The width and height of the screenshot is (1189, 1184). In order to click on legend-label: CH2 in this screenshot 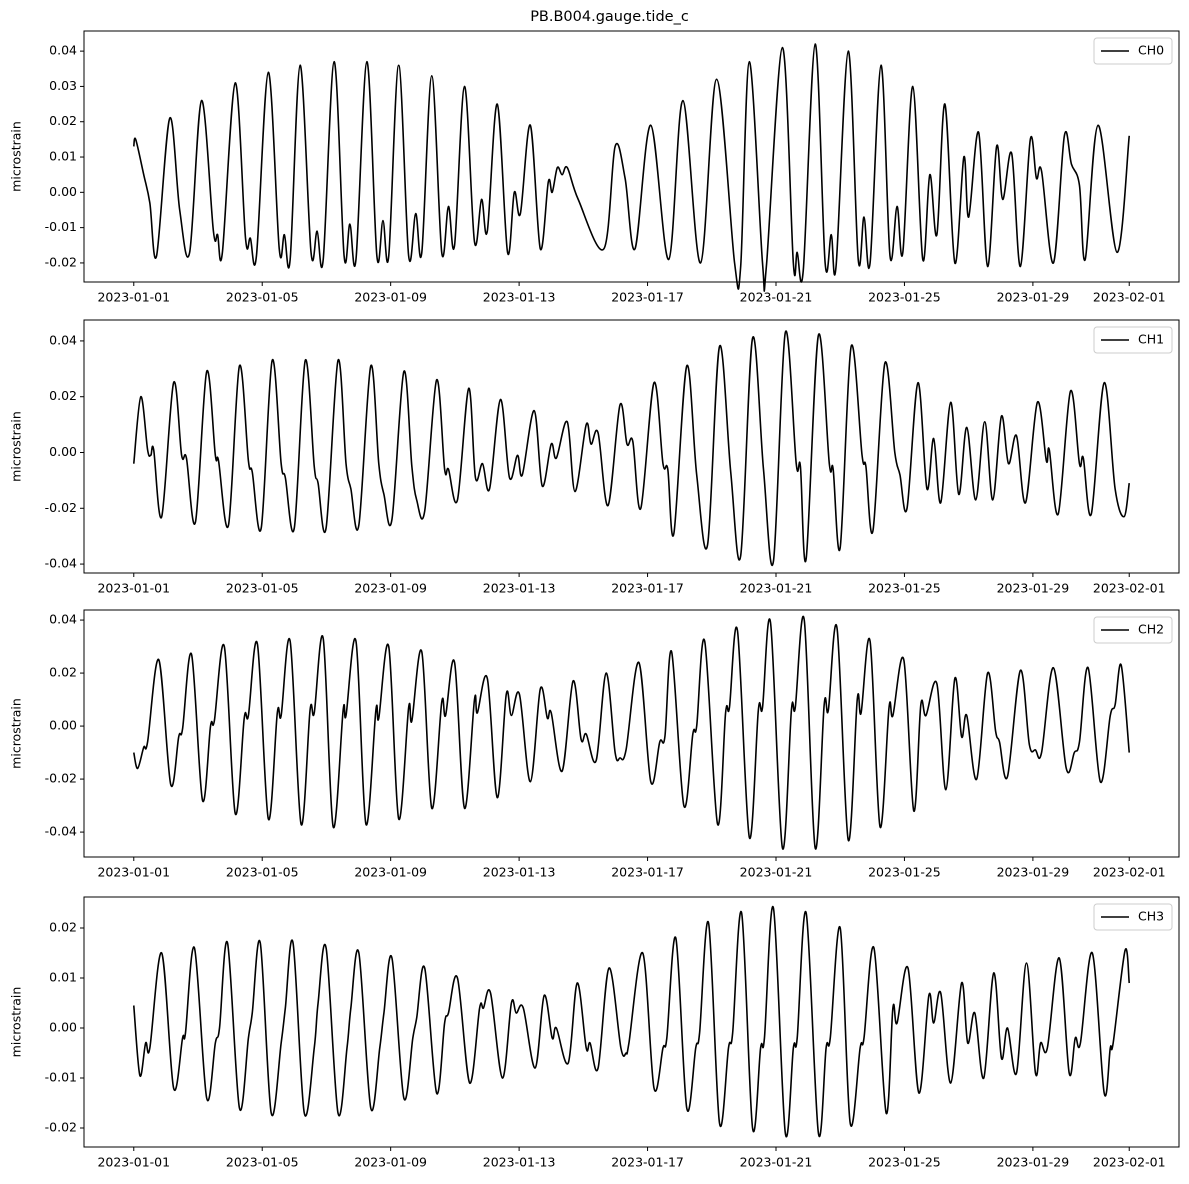, I will do `click(1151, 629)`.